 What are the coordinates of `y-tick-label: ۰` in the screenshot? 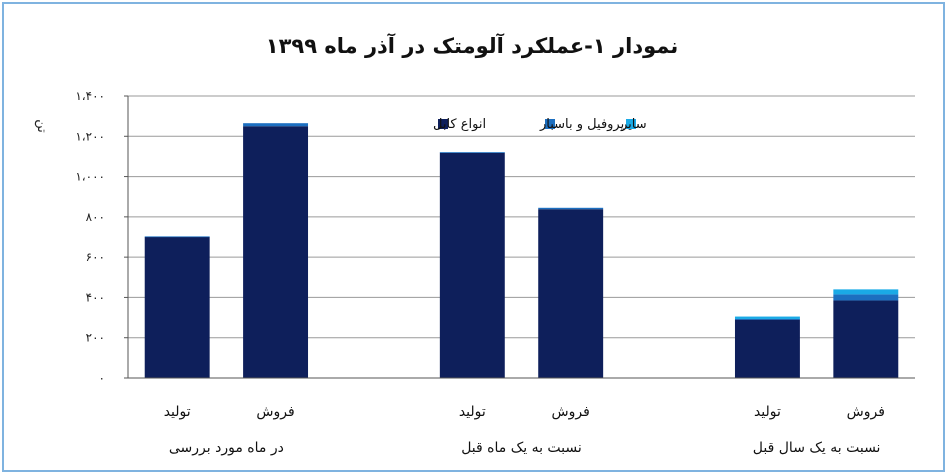 It's located at (102, 378).